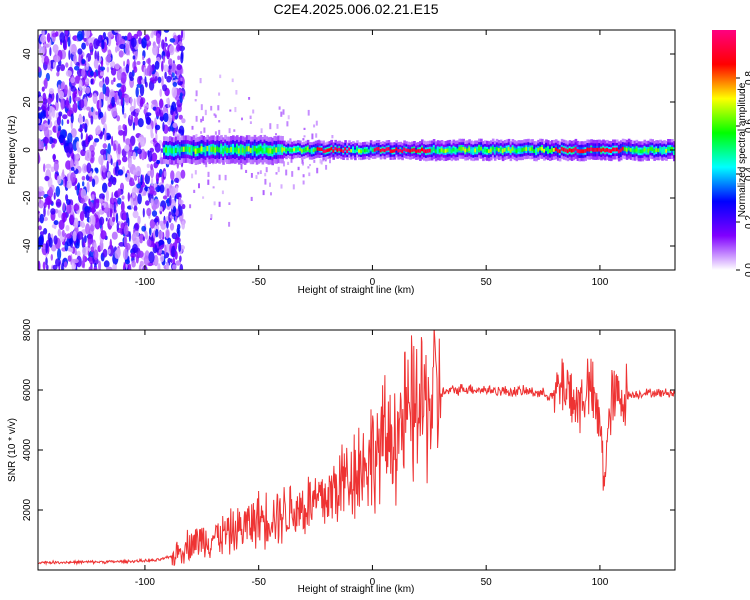 This screenshot has width=750, height=600. Describe the element at coordinates (27, 150) in the screenshot. I see `y-tick-label: 0` at that location.